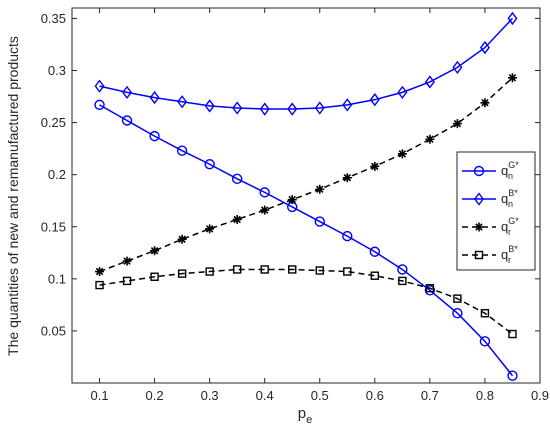 The height and width of the screenshot is (436, 550). What do you see at coordinates (510, 170) in the screenshot?
I see `legend-label: qG* n` at bounding box center [510, 170].